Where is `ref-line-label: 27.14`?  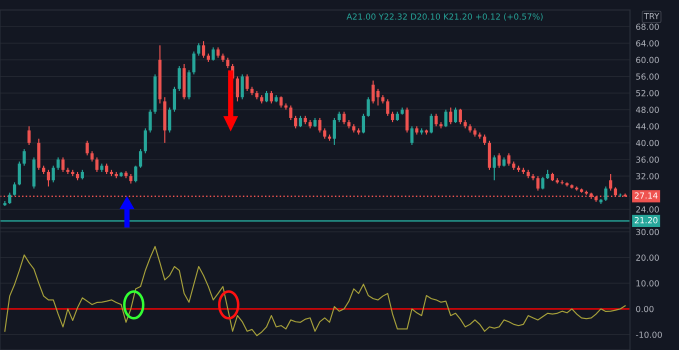
ref-line-label: 27.14 is located at coordinates (646, 195).